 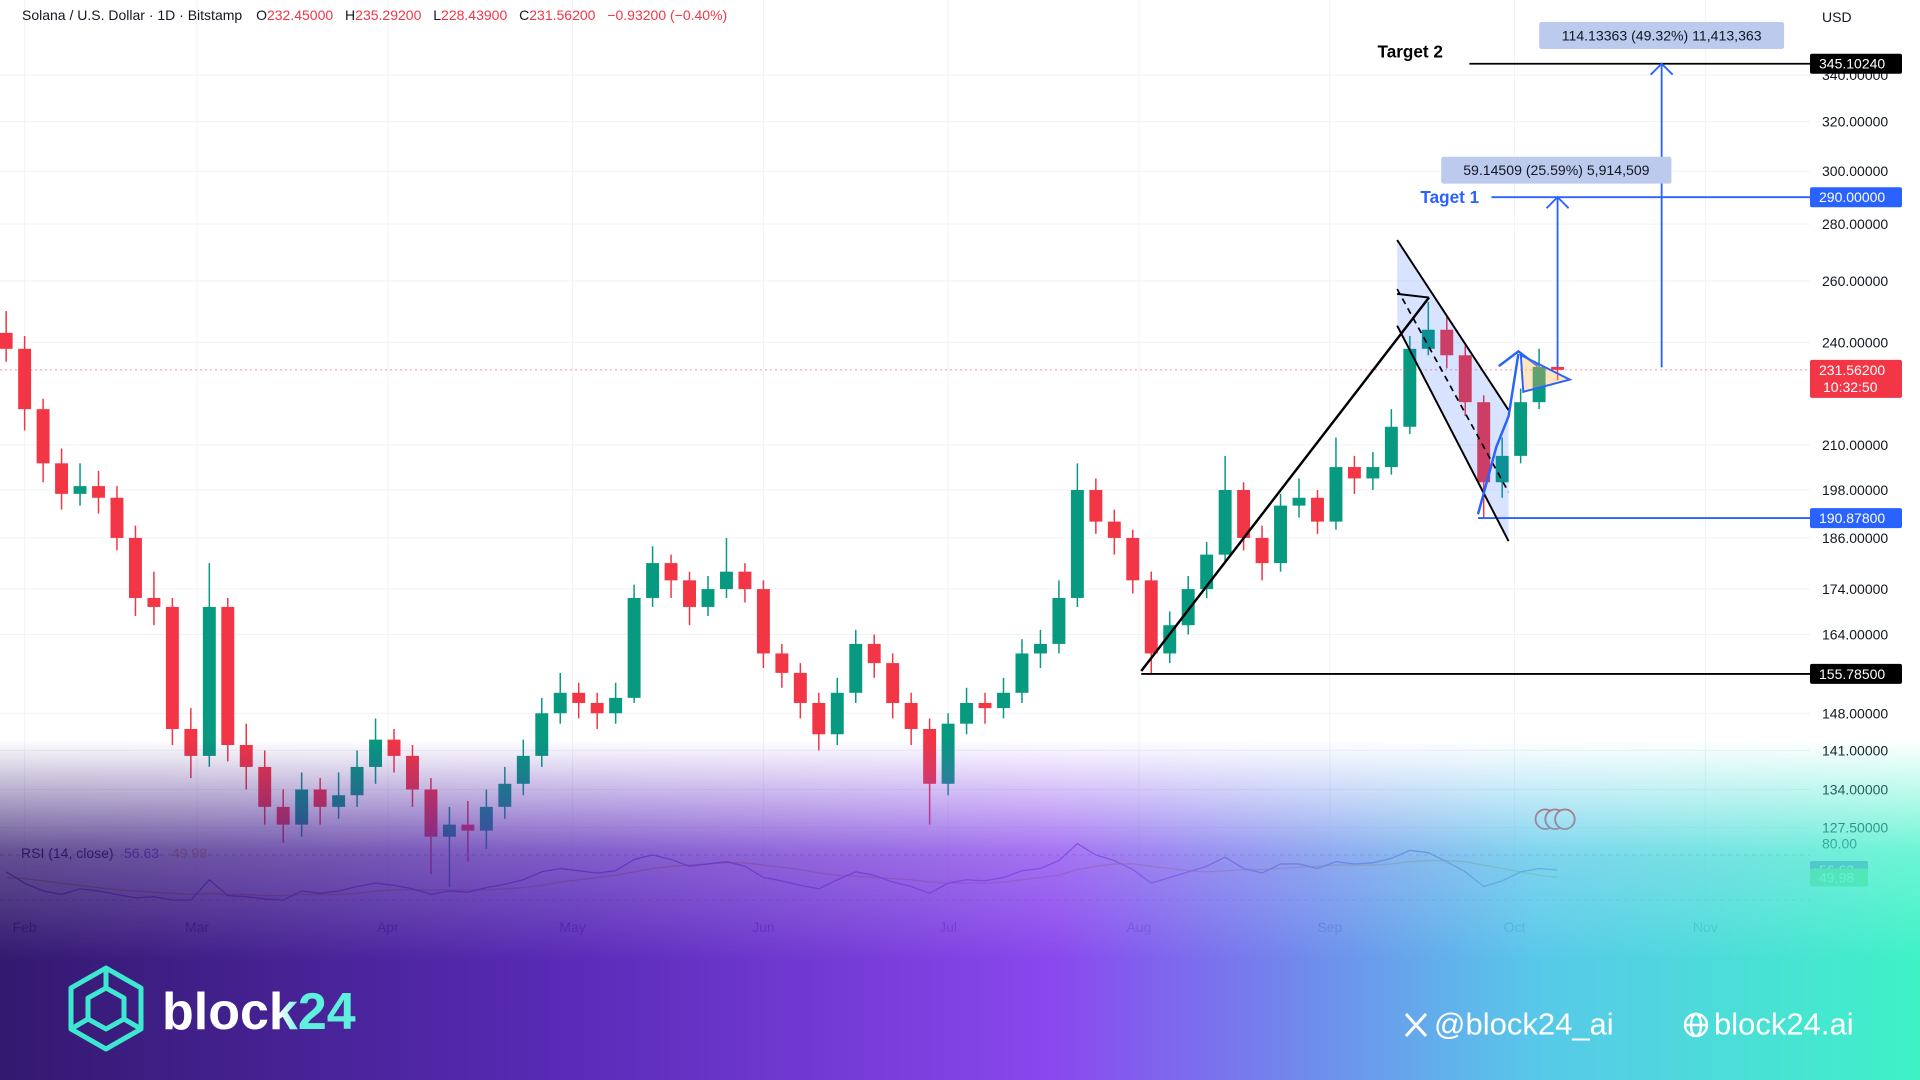 I want to click on y-tick-label: 198.00000, so click(x=1855, y=490).